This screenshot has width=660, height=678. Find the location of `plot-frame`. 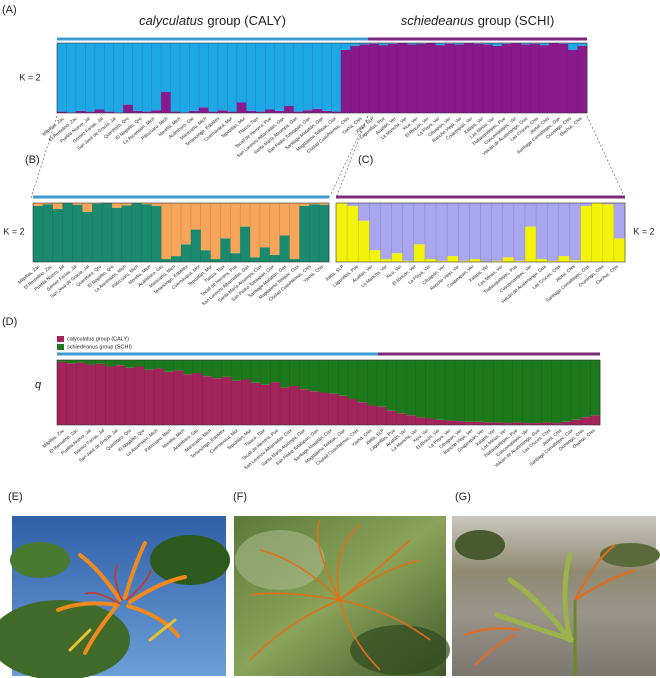

plot-frame is located at coordinates (322, 78).